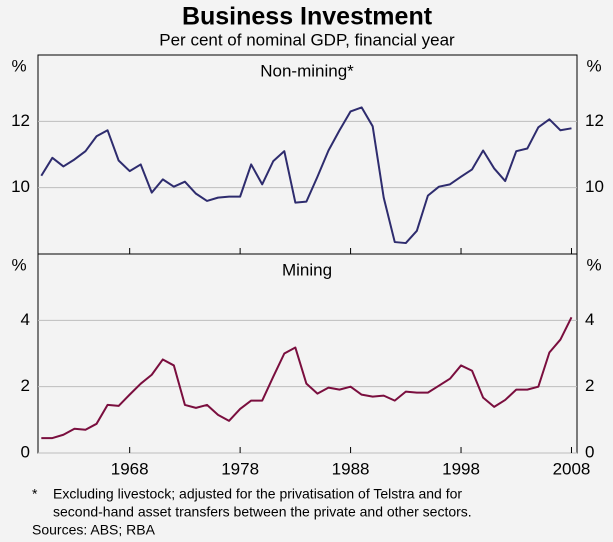 This screenshot has width=613, height=542. I want to click on note-marker: *, so click(35, 494).